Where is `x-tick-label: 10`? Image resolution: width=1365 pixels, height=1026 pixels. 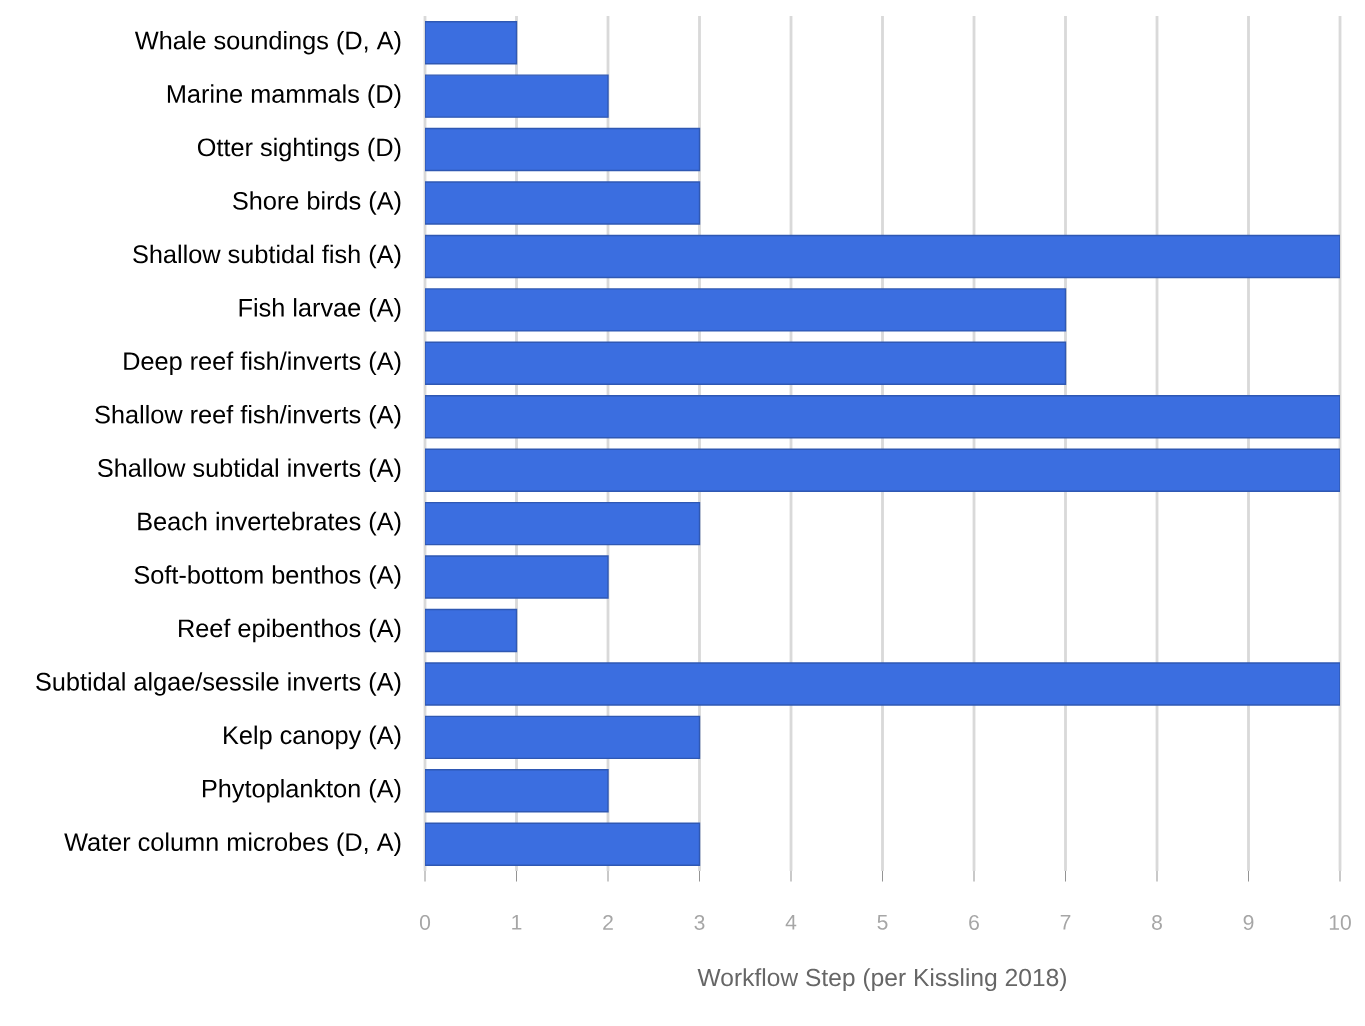
x-tick-label: 10 is located at coordinates (1340, 922).